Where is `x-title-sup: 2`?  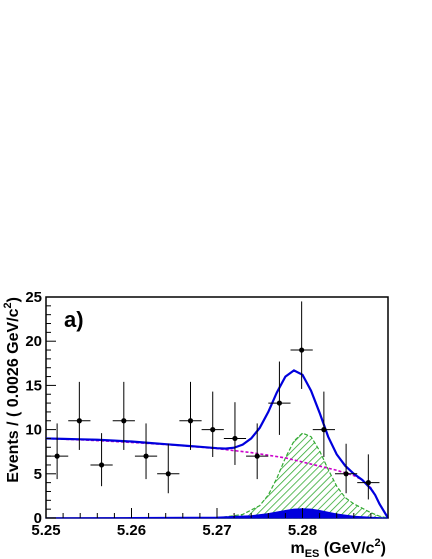
x-title-sup: 2 is located at coordinates (378, 543).